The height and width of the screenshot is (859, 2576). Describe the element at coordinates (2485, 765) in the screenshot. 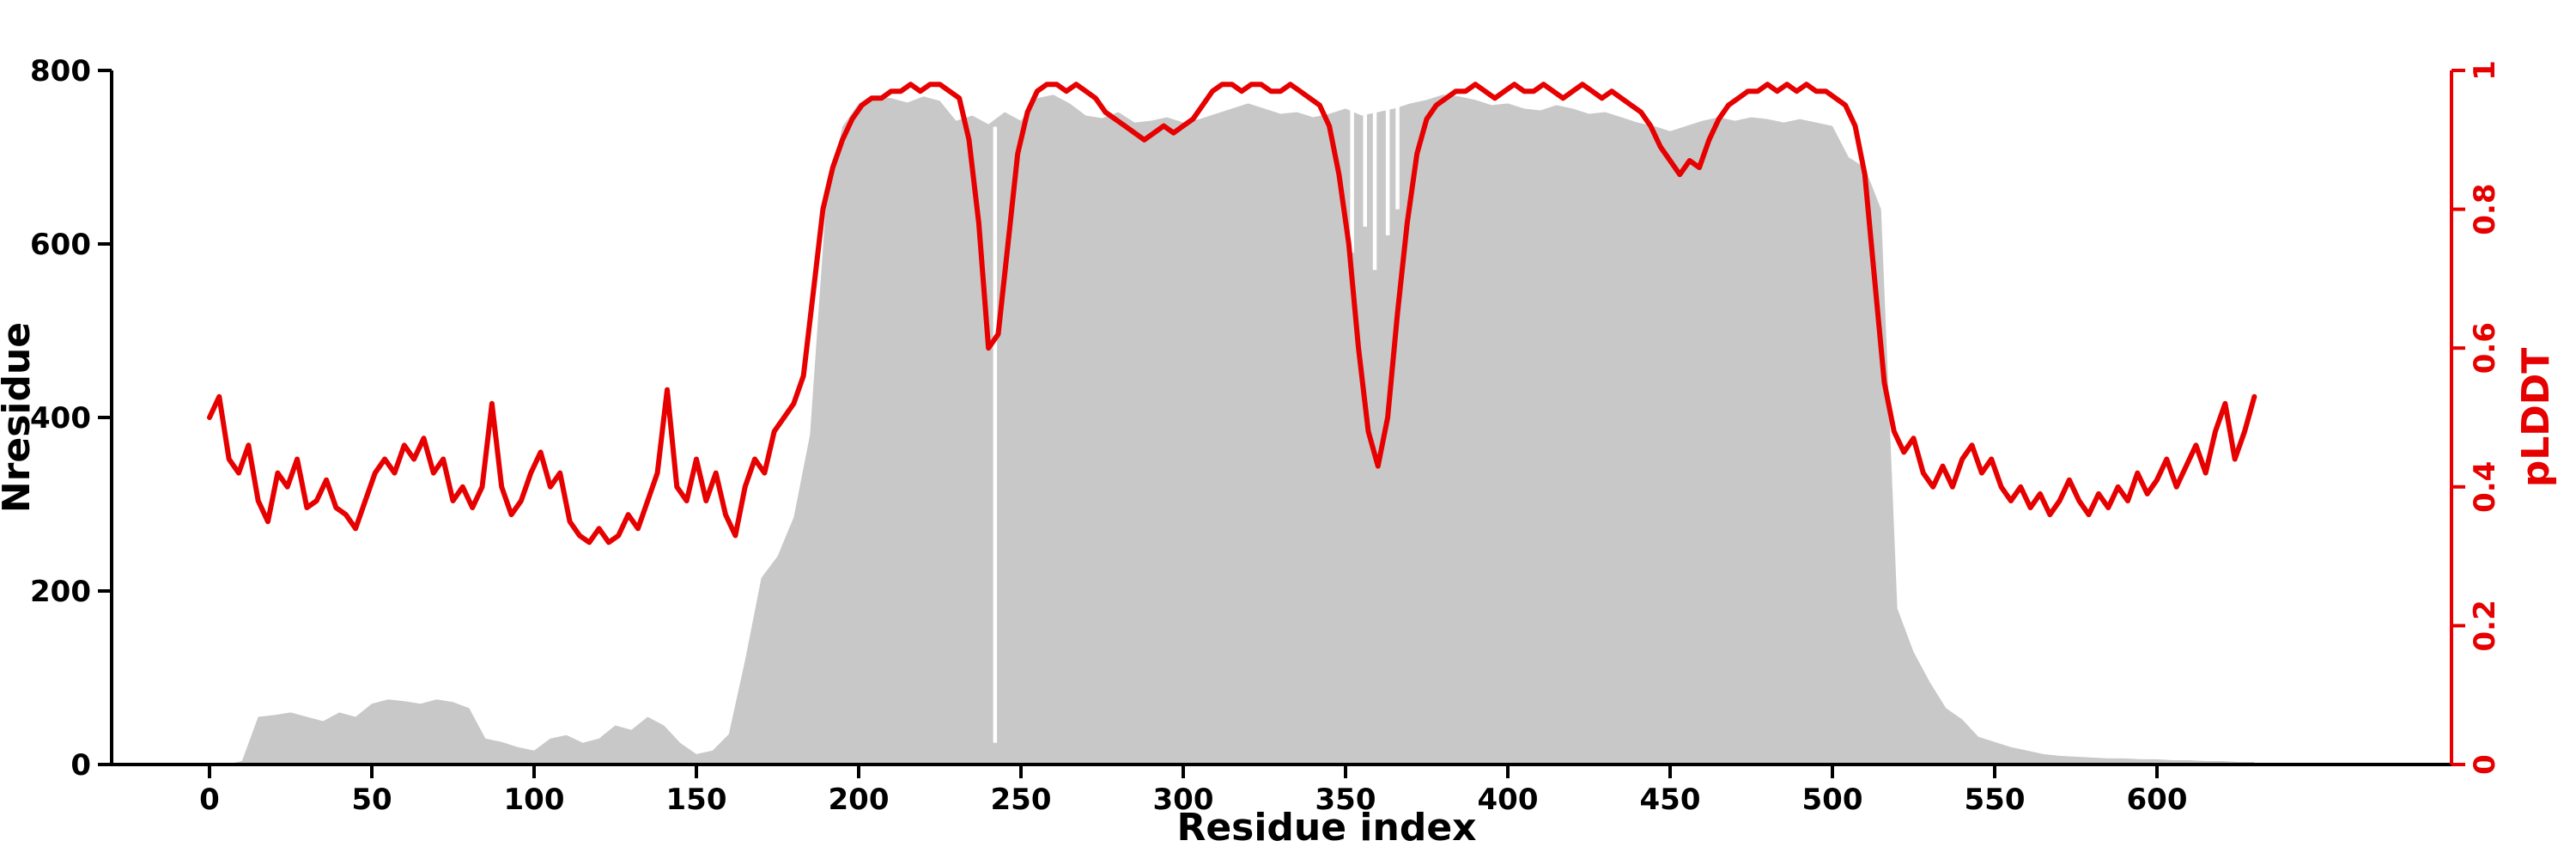

I see `y-right-tick-label: 0` at that location.